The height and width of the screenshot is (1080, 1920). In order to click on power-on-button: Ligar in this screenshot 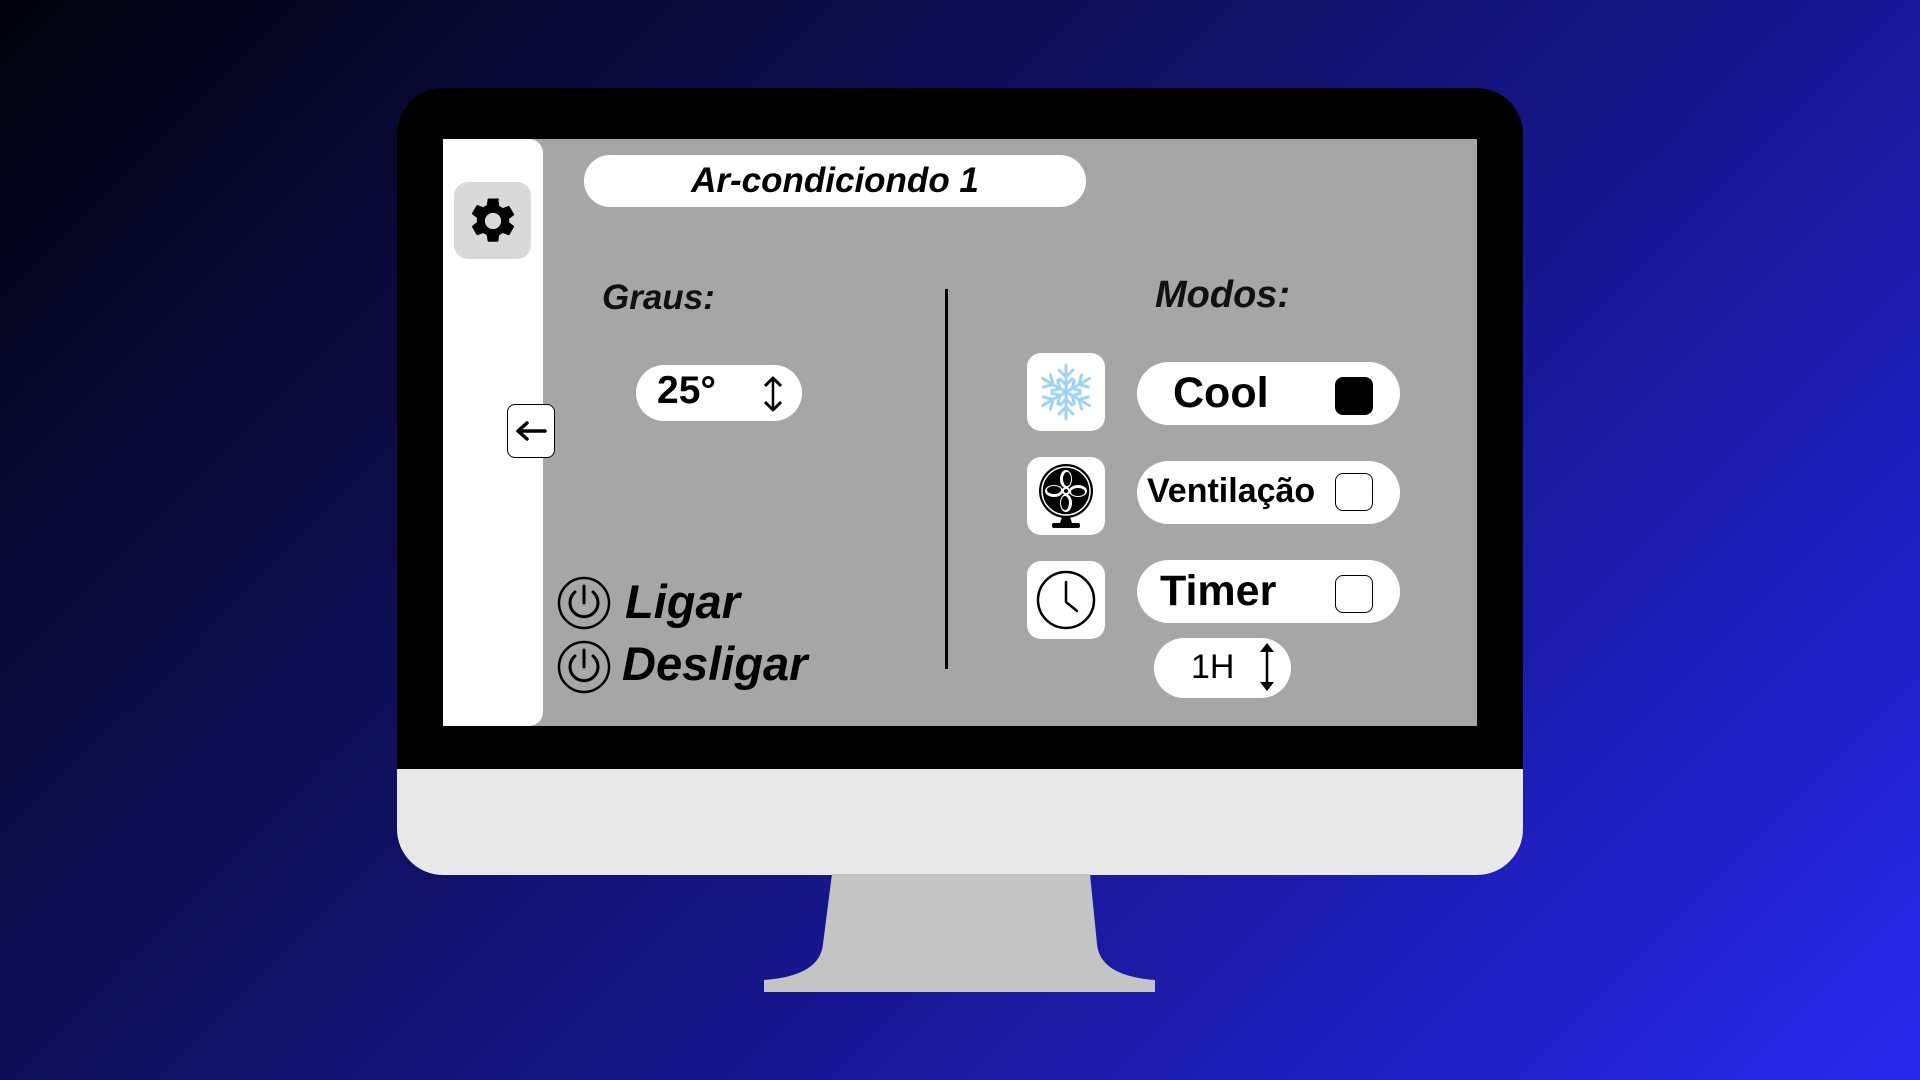, I will do `click(682, 601)`.